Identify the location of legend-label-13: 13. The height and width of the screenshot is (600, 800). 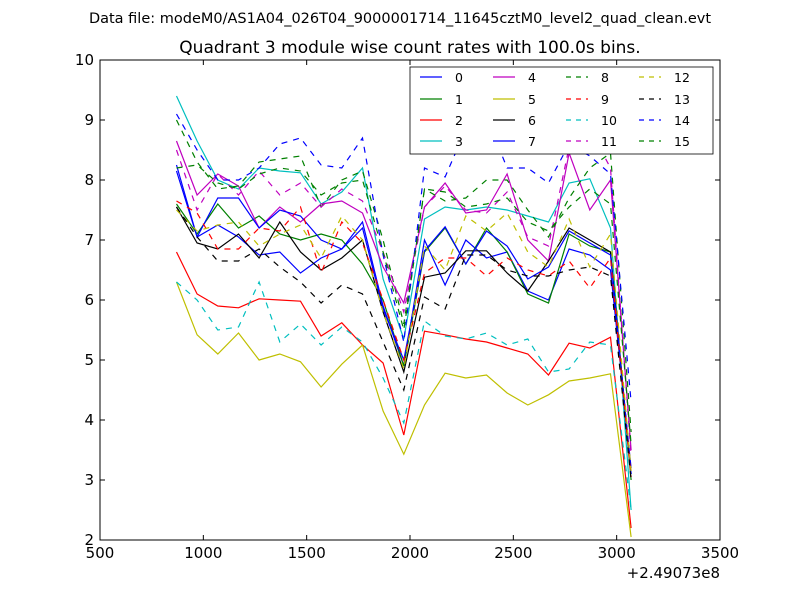
(682, 99).